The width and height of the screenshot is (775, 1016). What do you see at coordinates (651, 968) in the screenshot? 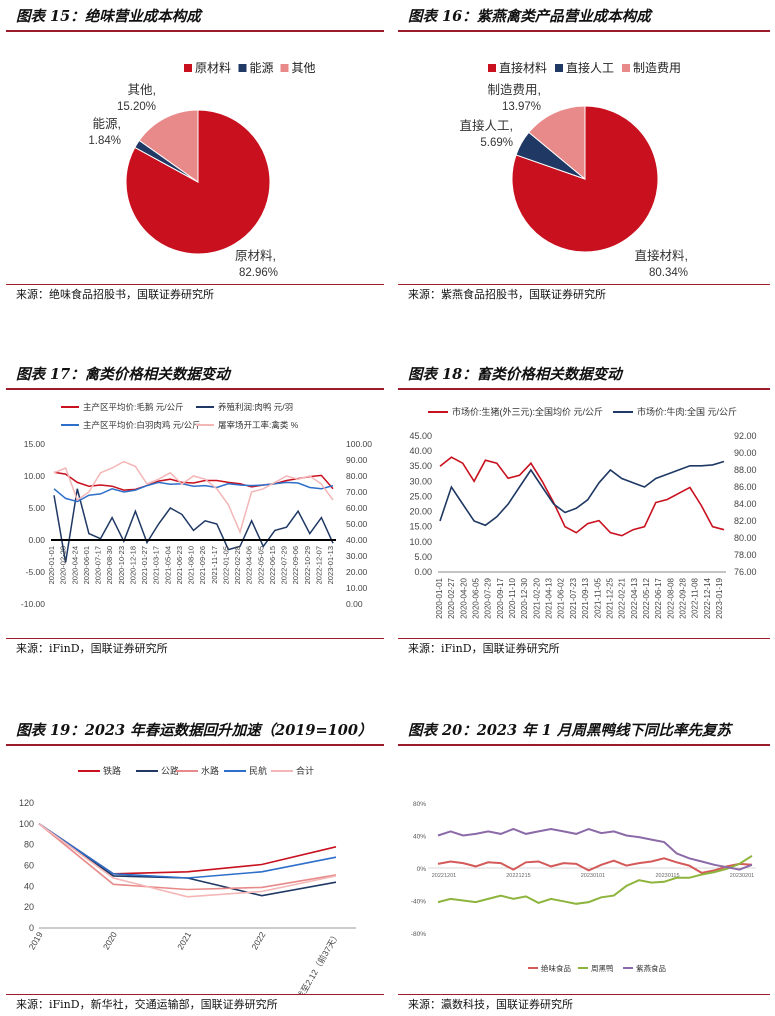
I see `legend-label: 紫燕食品` at bounding box center [651, 968].